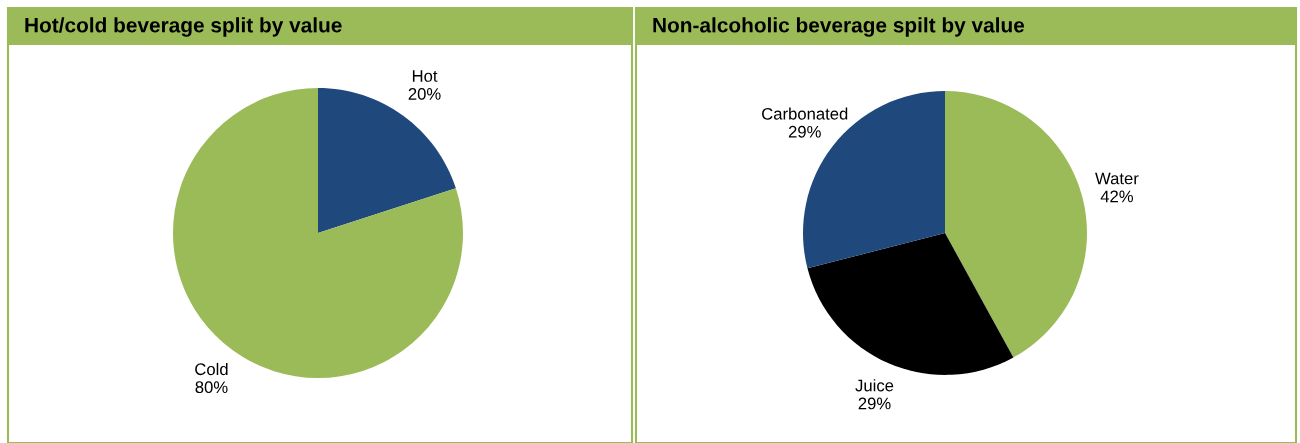  I want to click on data-label: 42%, so click(1117, 196).